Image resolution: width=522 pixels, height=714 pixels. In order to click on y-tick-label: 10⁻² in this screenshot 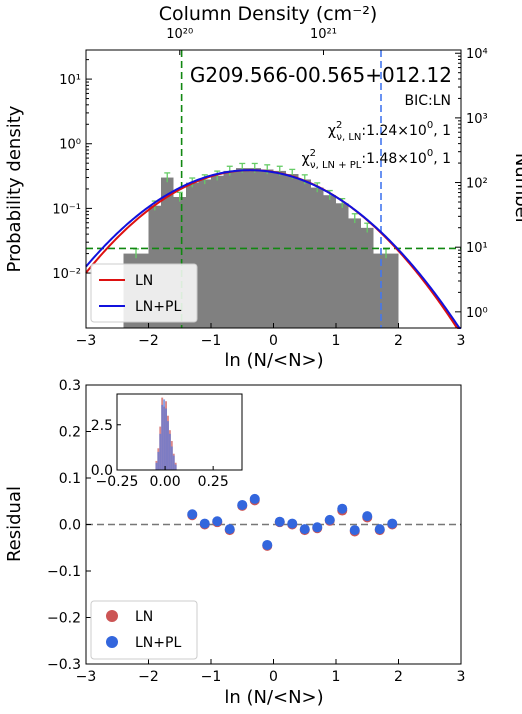, I will do `click(66, 274)`.